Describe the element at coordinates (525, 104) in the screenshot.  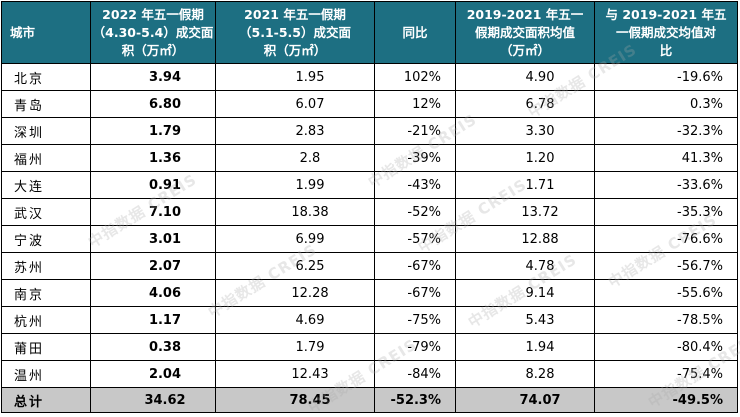
I see `avg-cell: 6.78` at that location.